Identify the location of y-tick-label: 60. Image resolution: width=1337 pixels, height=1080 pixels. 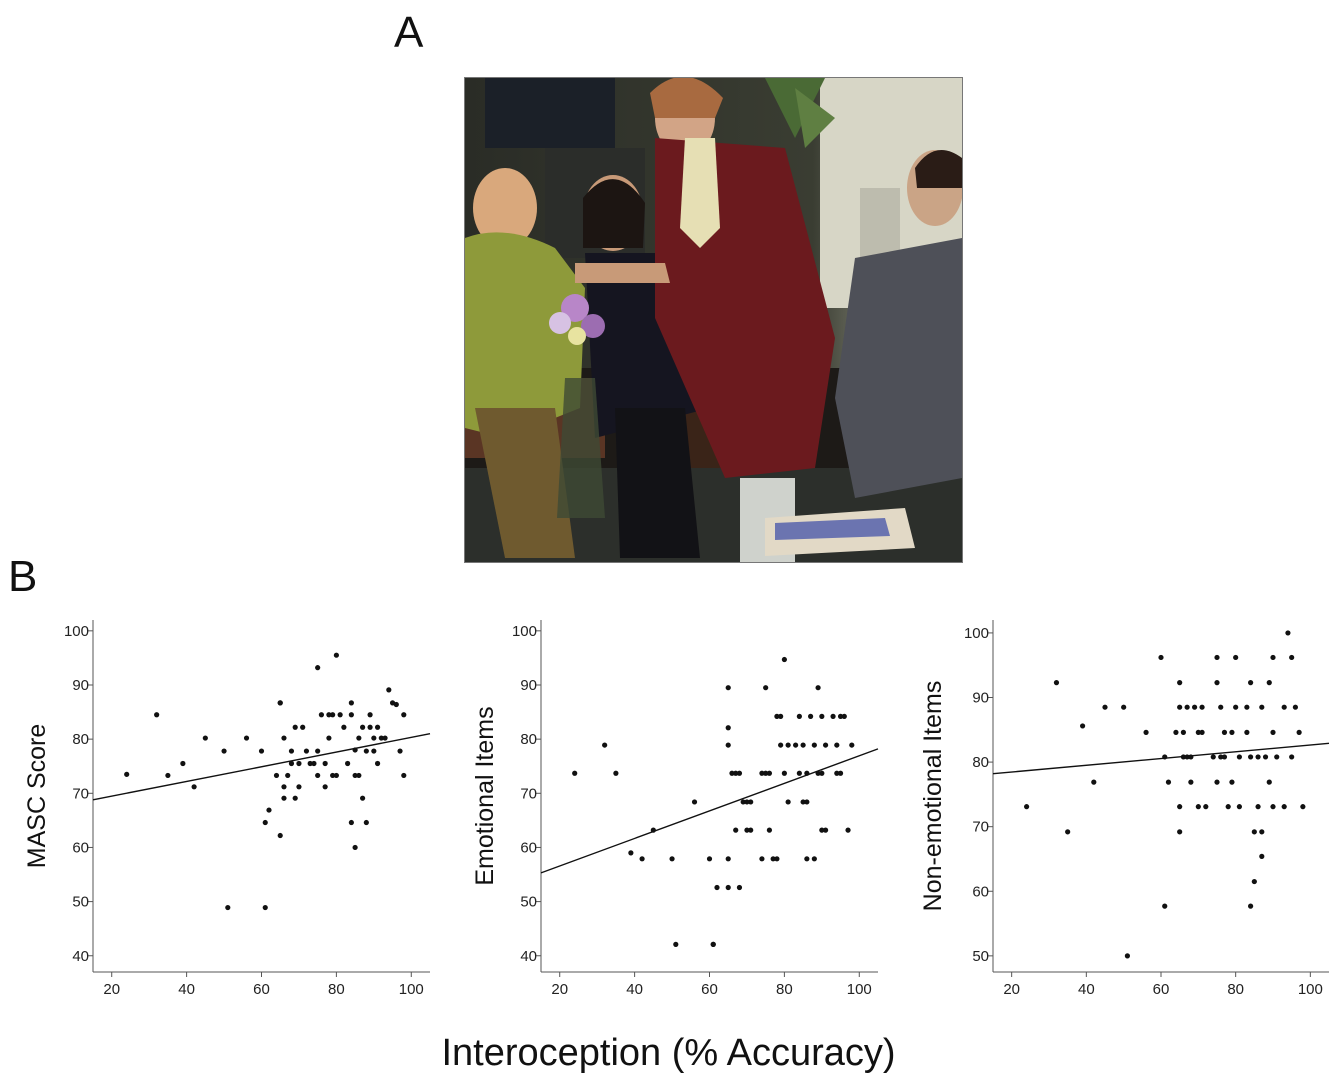
(528, 847).